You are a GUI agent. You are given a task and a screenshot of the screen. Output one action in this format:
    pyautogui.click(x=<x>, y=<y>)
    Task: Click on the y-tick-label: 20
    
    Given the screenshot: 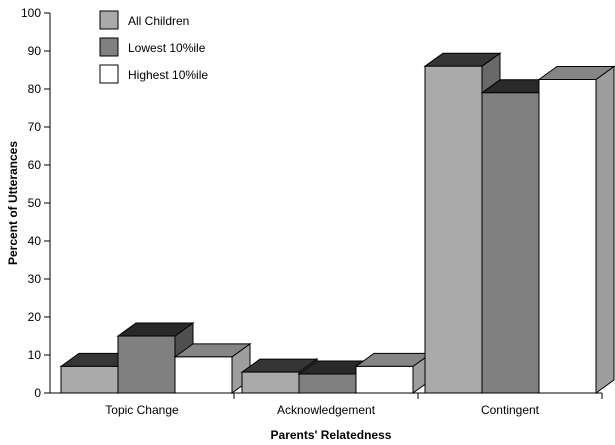 What is the action you would take?
    pyautogui.click(x=35, y=317)
    